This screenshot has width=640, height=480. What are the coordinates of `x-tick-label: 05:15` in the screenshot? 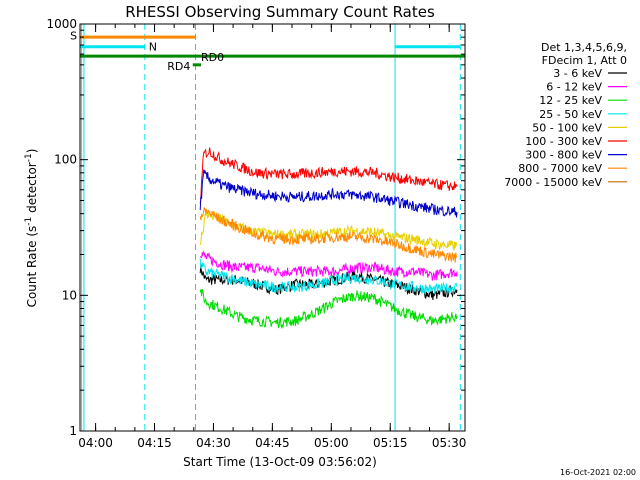 It's located at (390, 443).